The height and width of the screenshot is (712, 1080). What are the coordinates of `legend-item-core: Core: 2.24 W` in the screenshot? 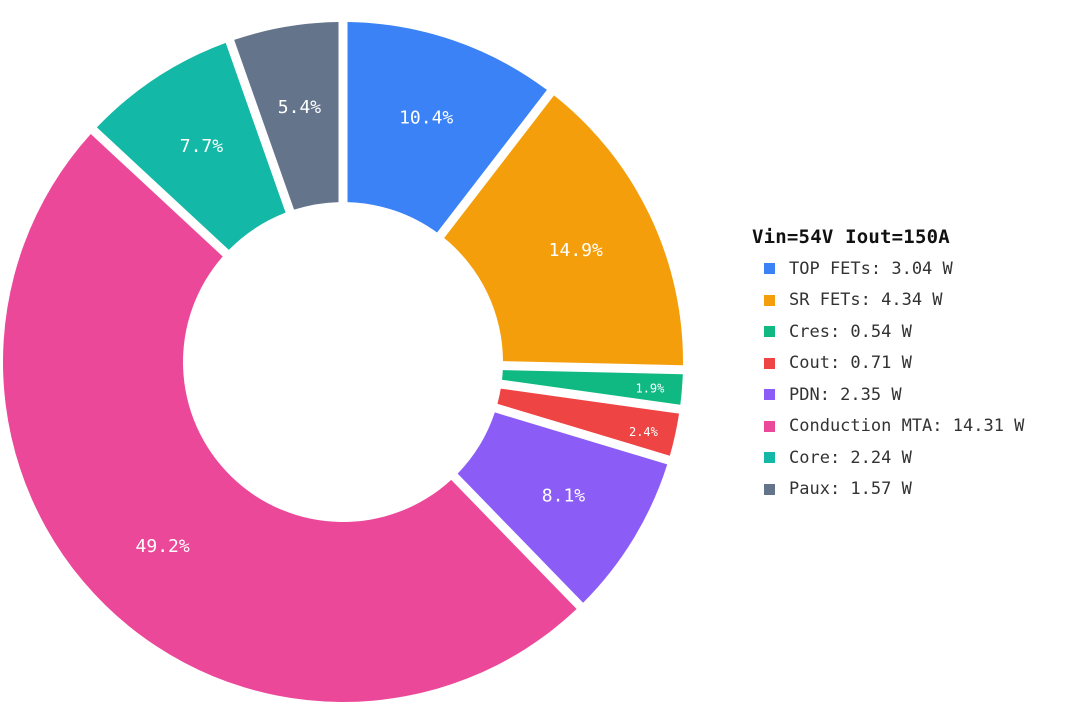 It's located at (888, 458).